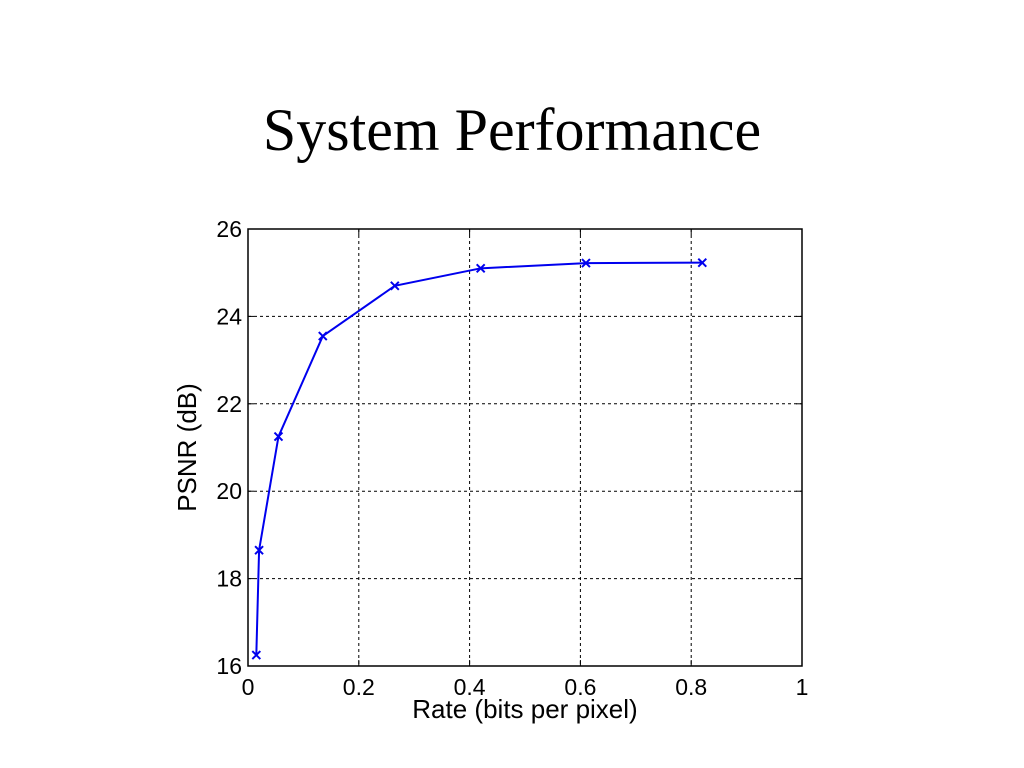 Image resolution: width=1024 pixels, height=768 pixels. I want to click on x-tick-label: 1, so click(802, 687).